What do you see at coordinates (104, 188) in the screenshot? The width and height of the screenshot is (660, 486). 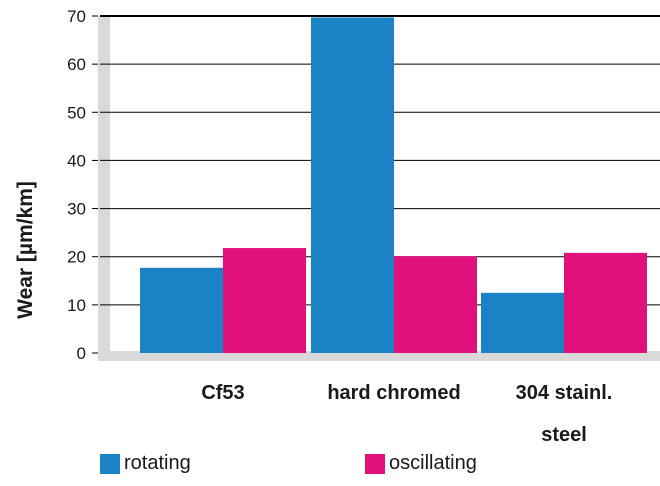 I see `plot-left-wall` at bounding box center [104, 188].